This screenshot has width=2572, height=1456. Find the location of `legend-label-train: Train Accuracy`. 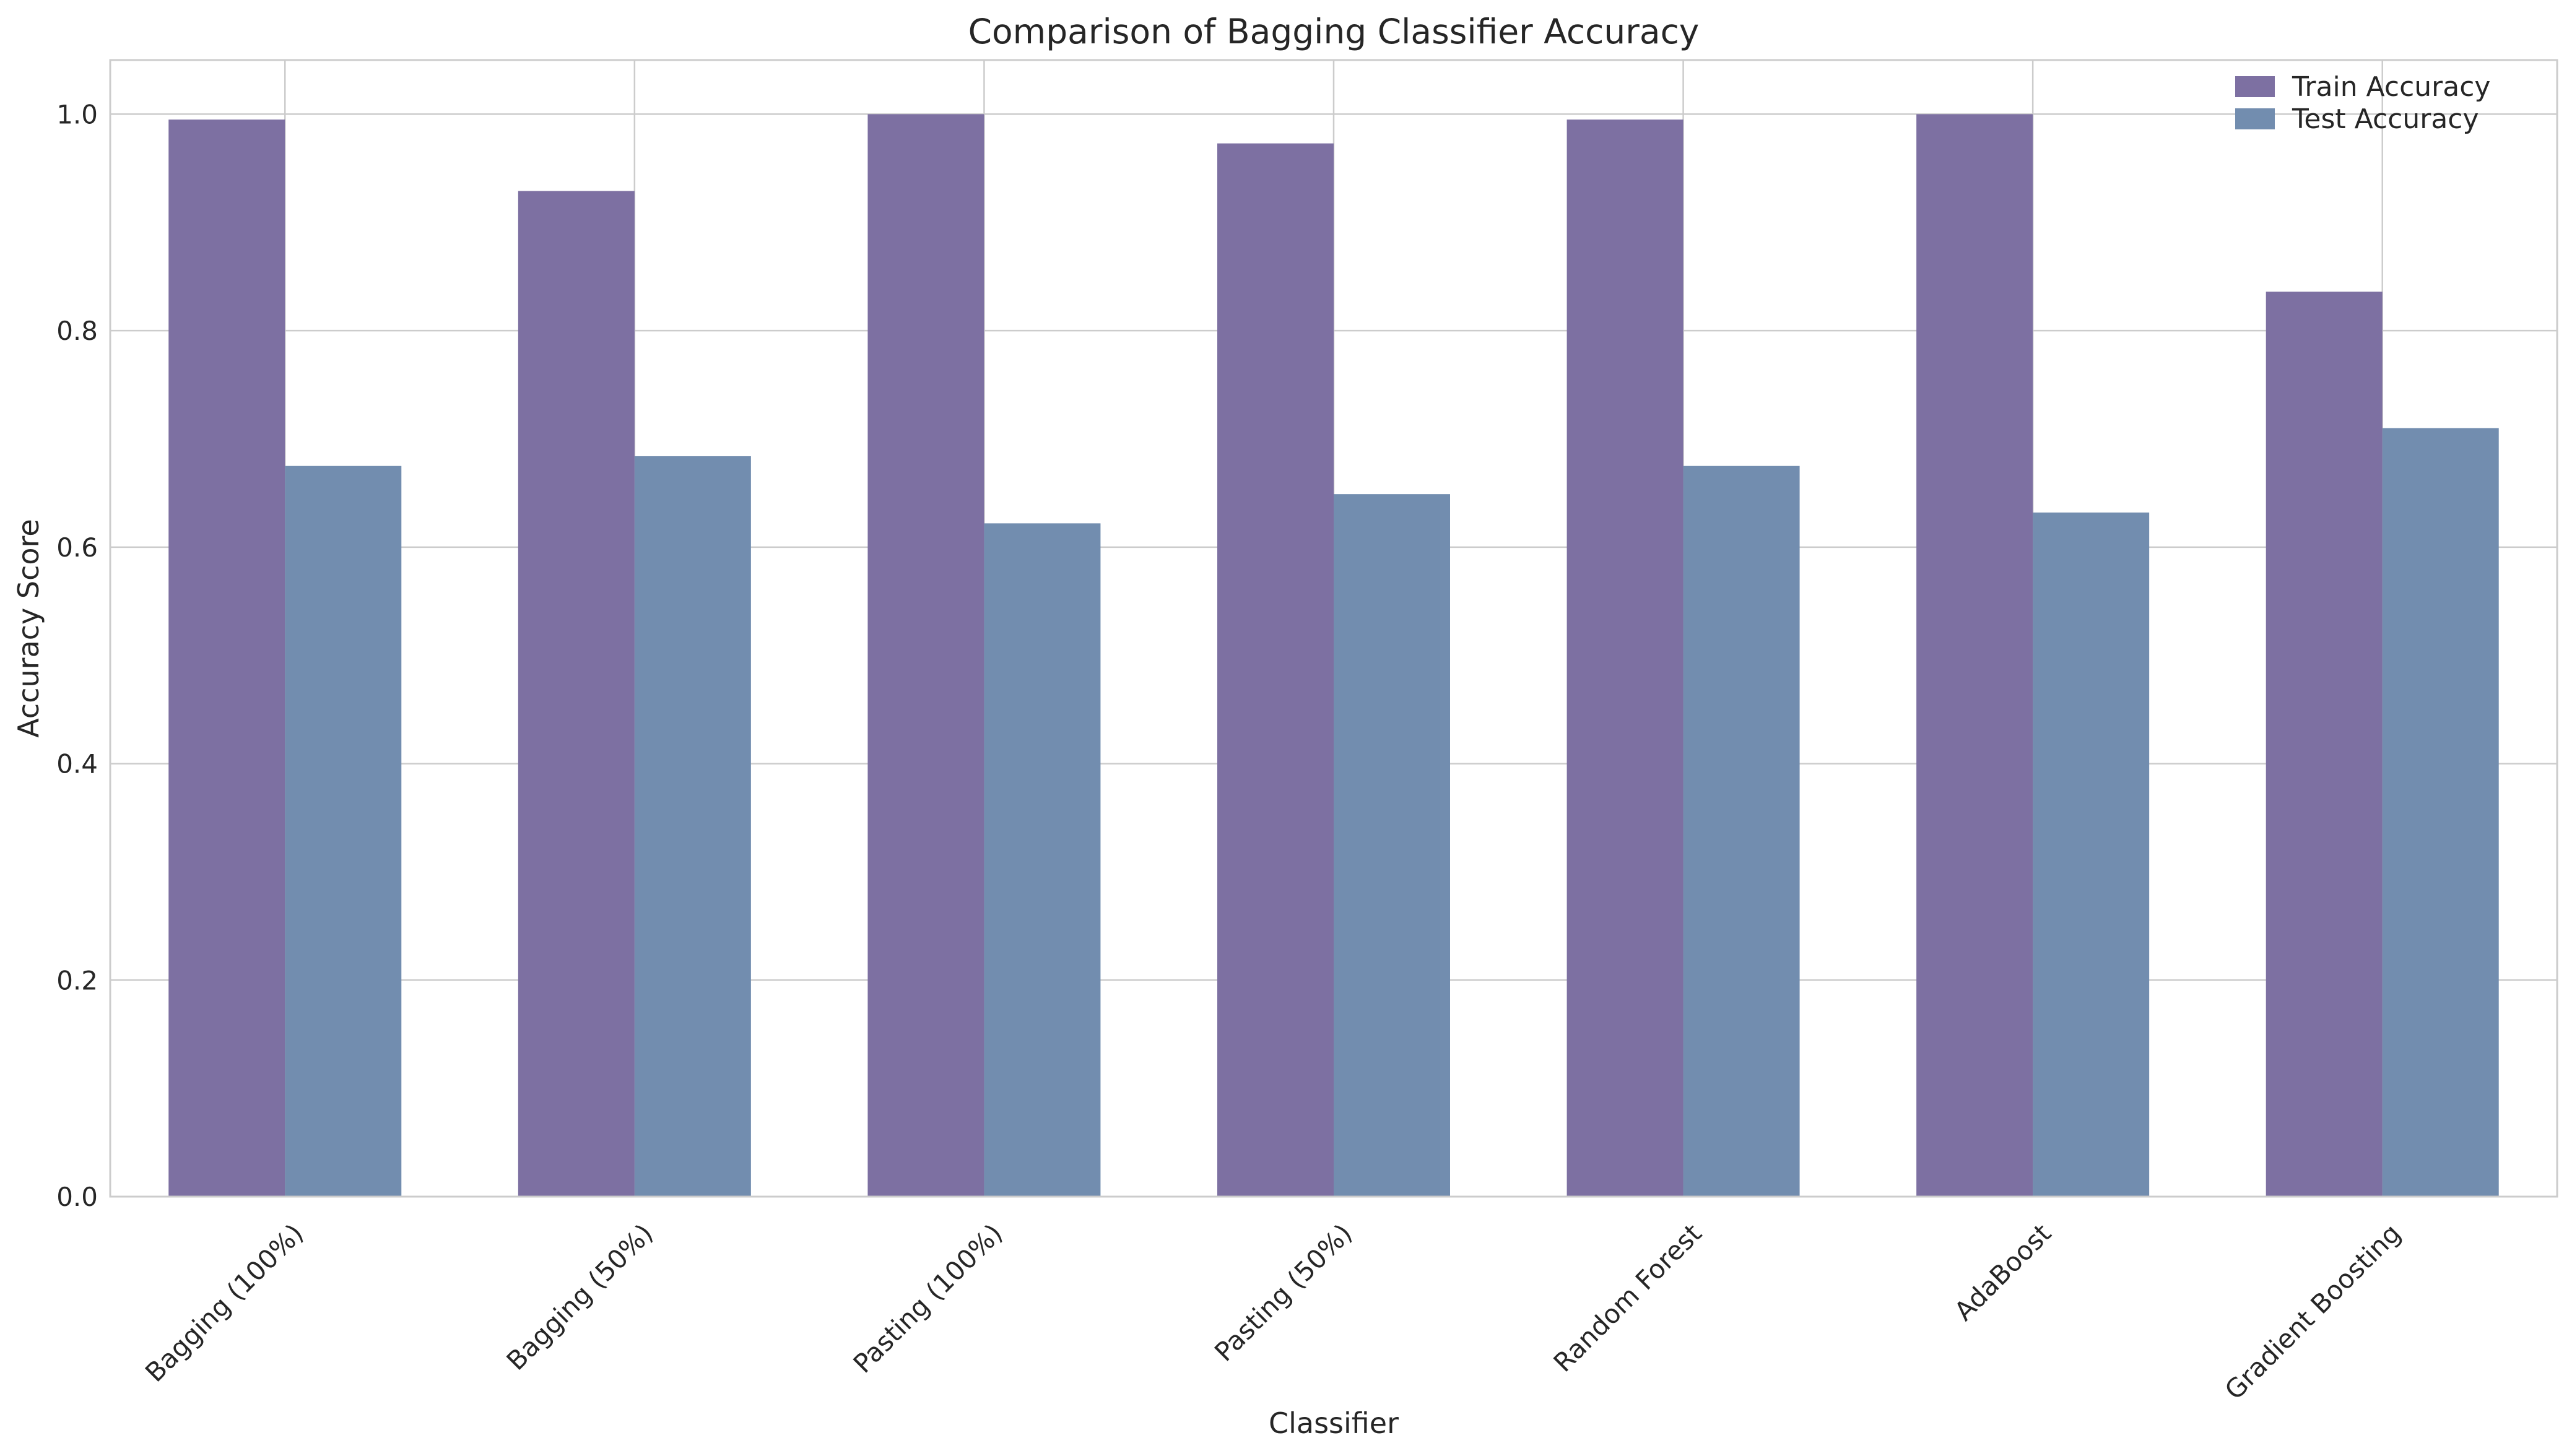

legend-label-train: Train Accuracy is located at coordinates (2391, 87).